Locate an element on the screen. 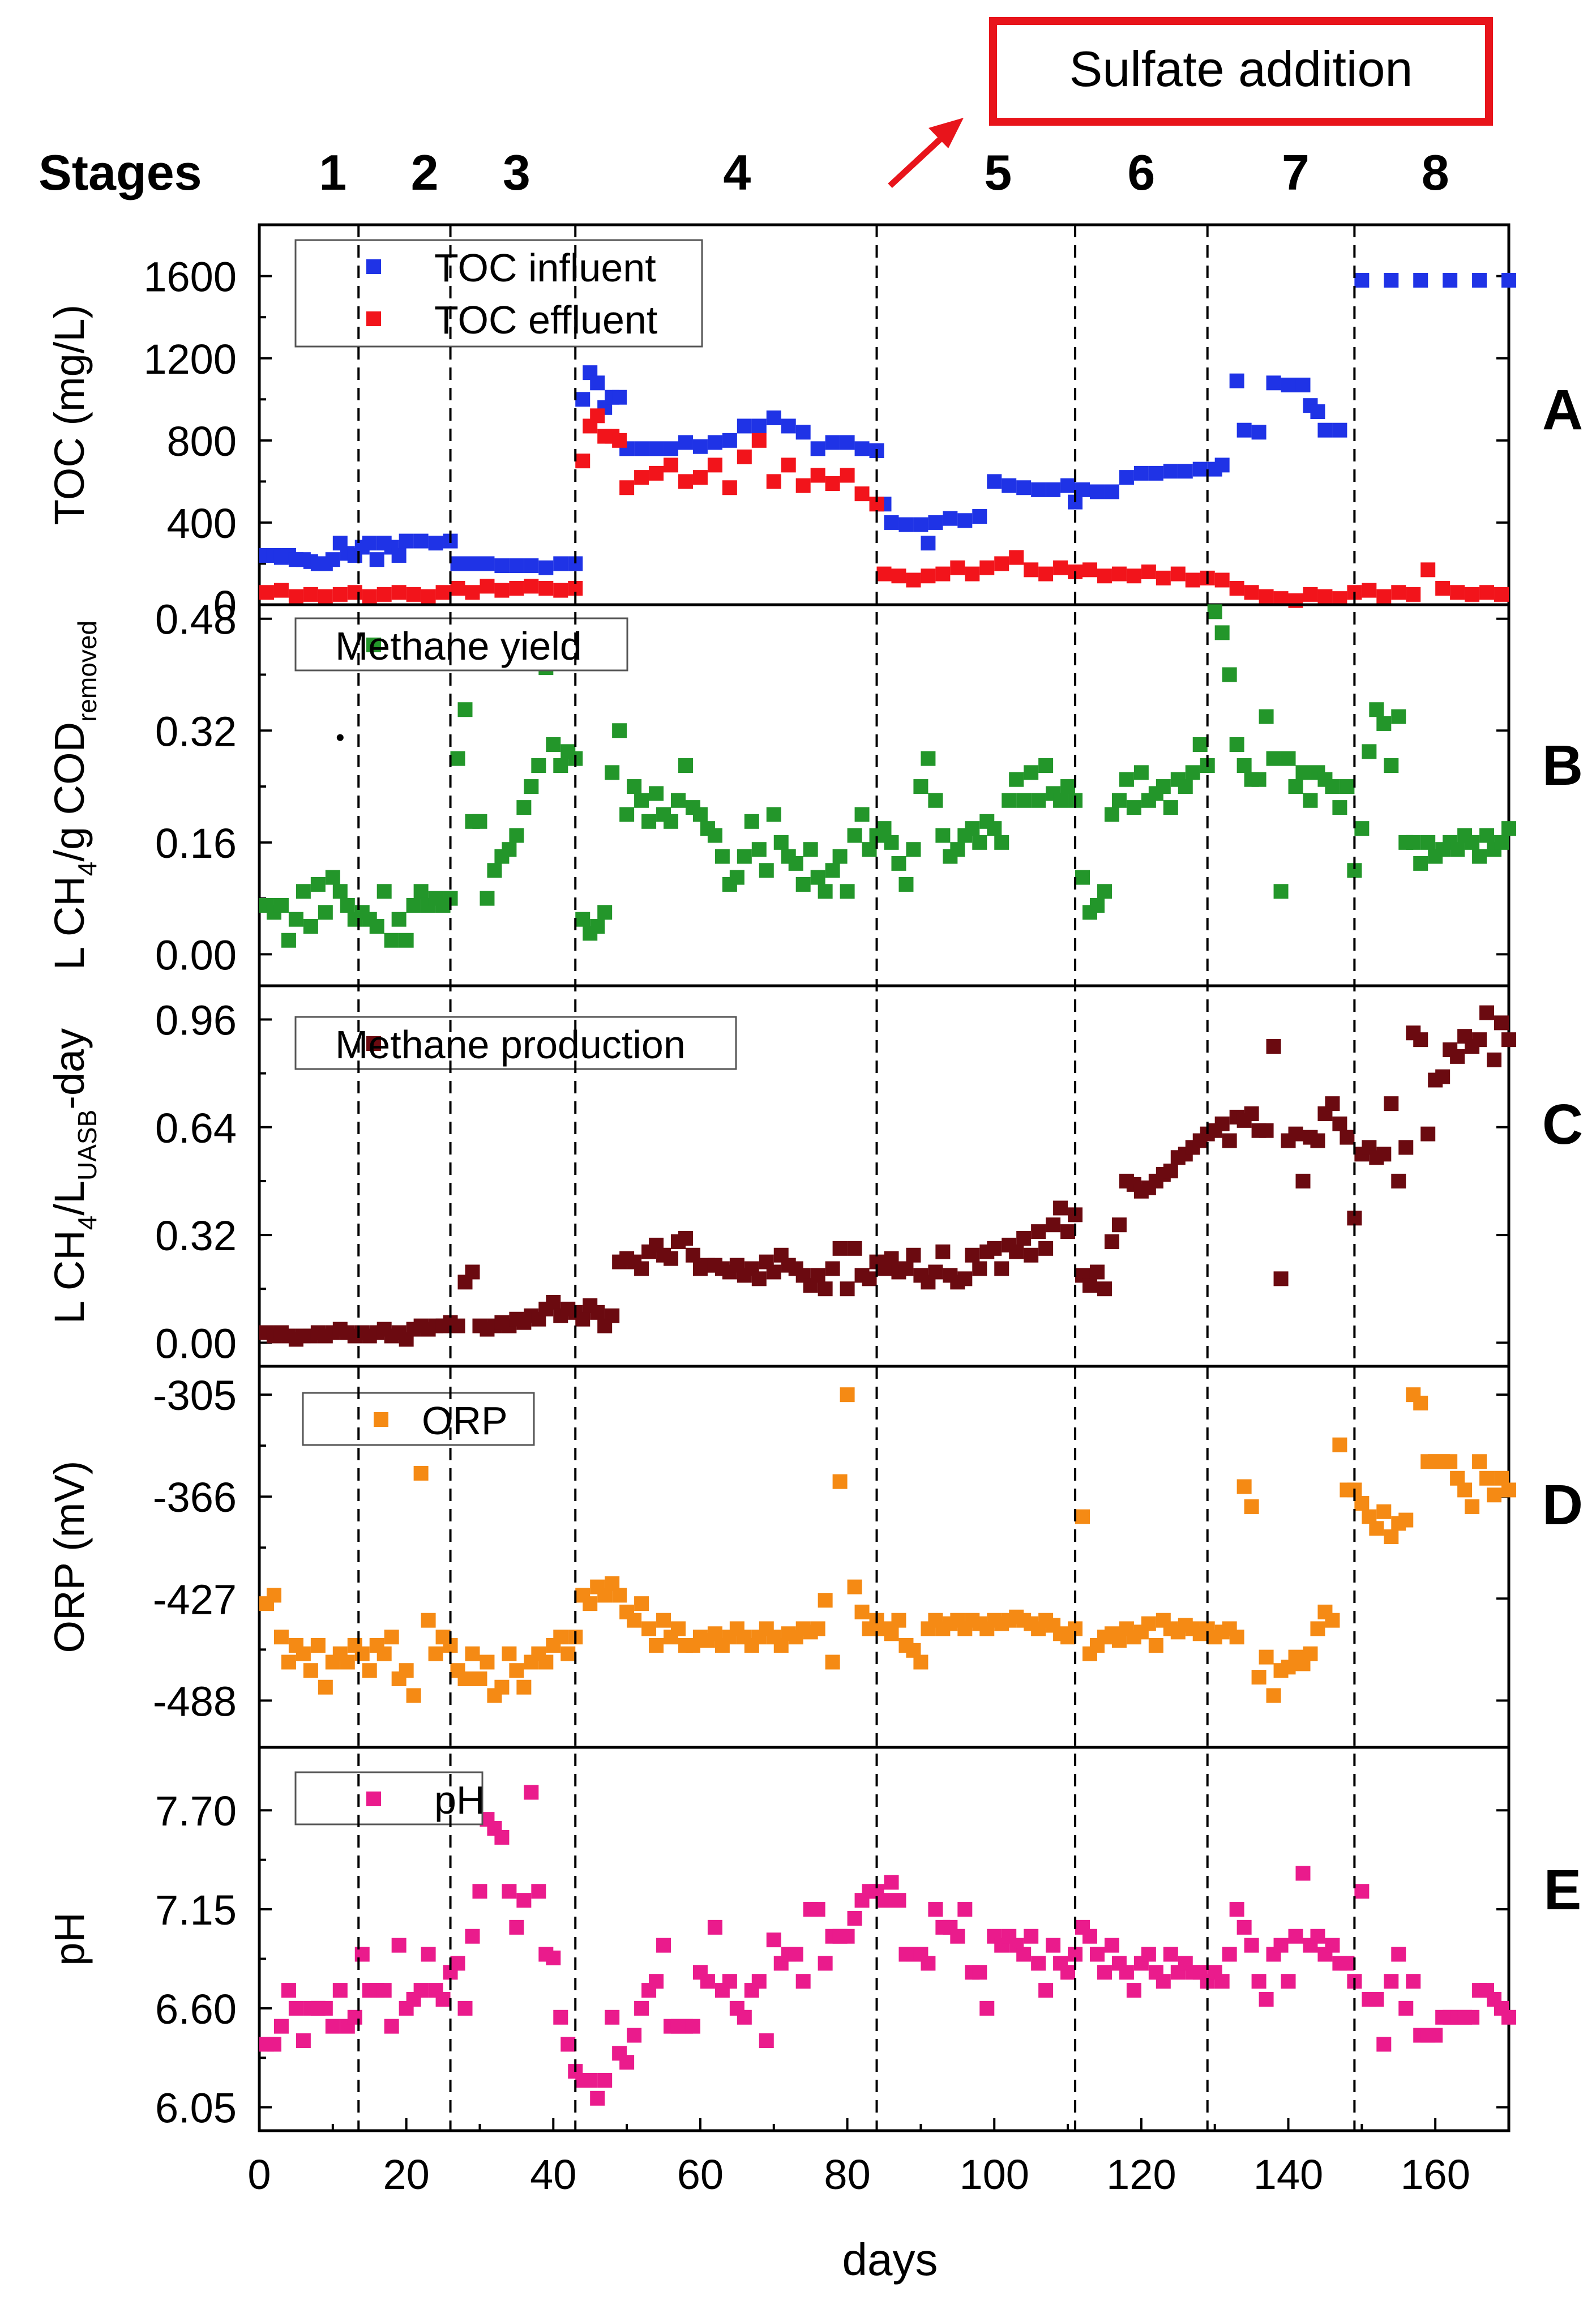 Image resolution: width=1596 pixels, height=2313 pixels. stages-label: Stages is located at coordinates (120, 172).